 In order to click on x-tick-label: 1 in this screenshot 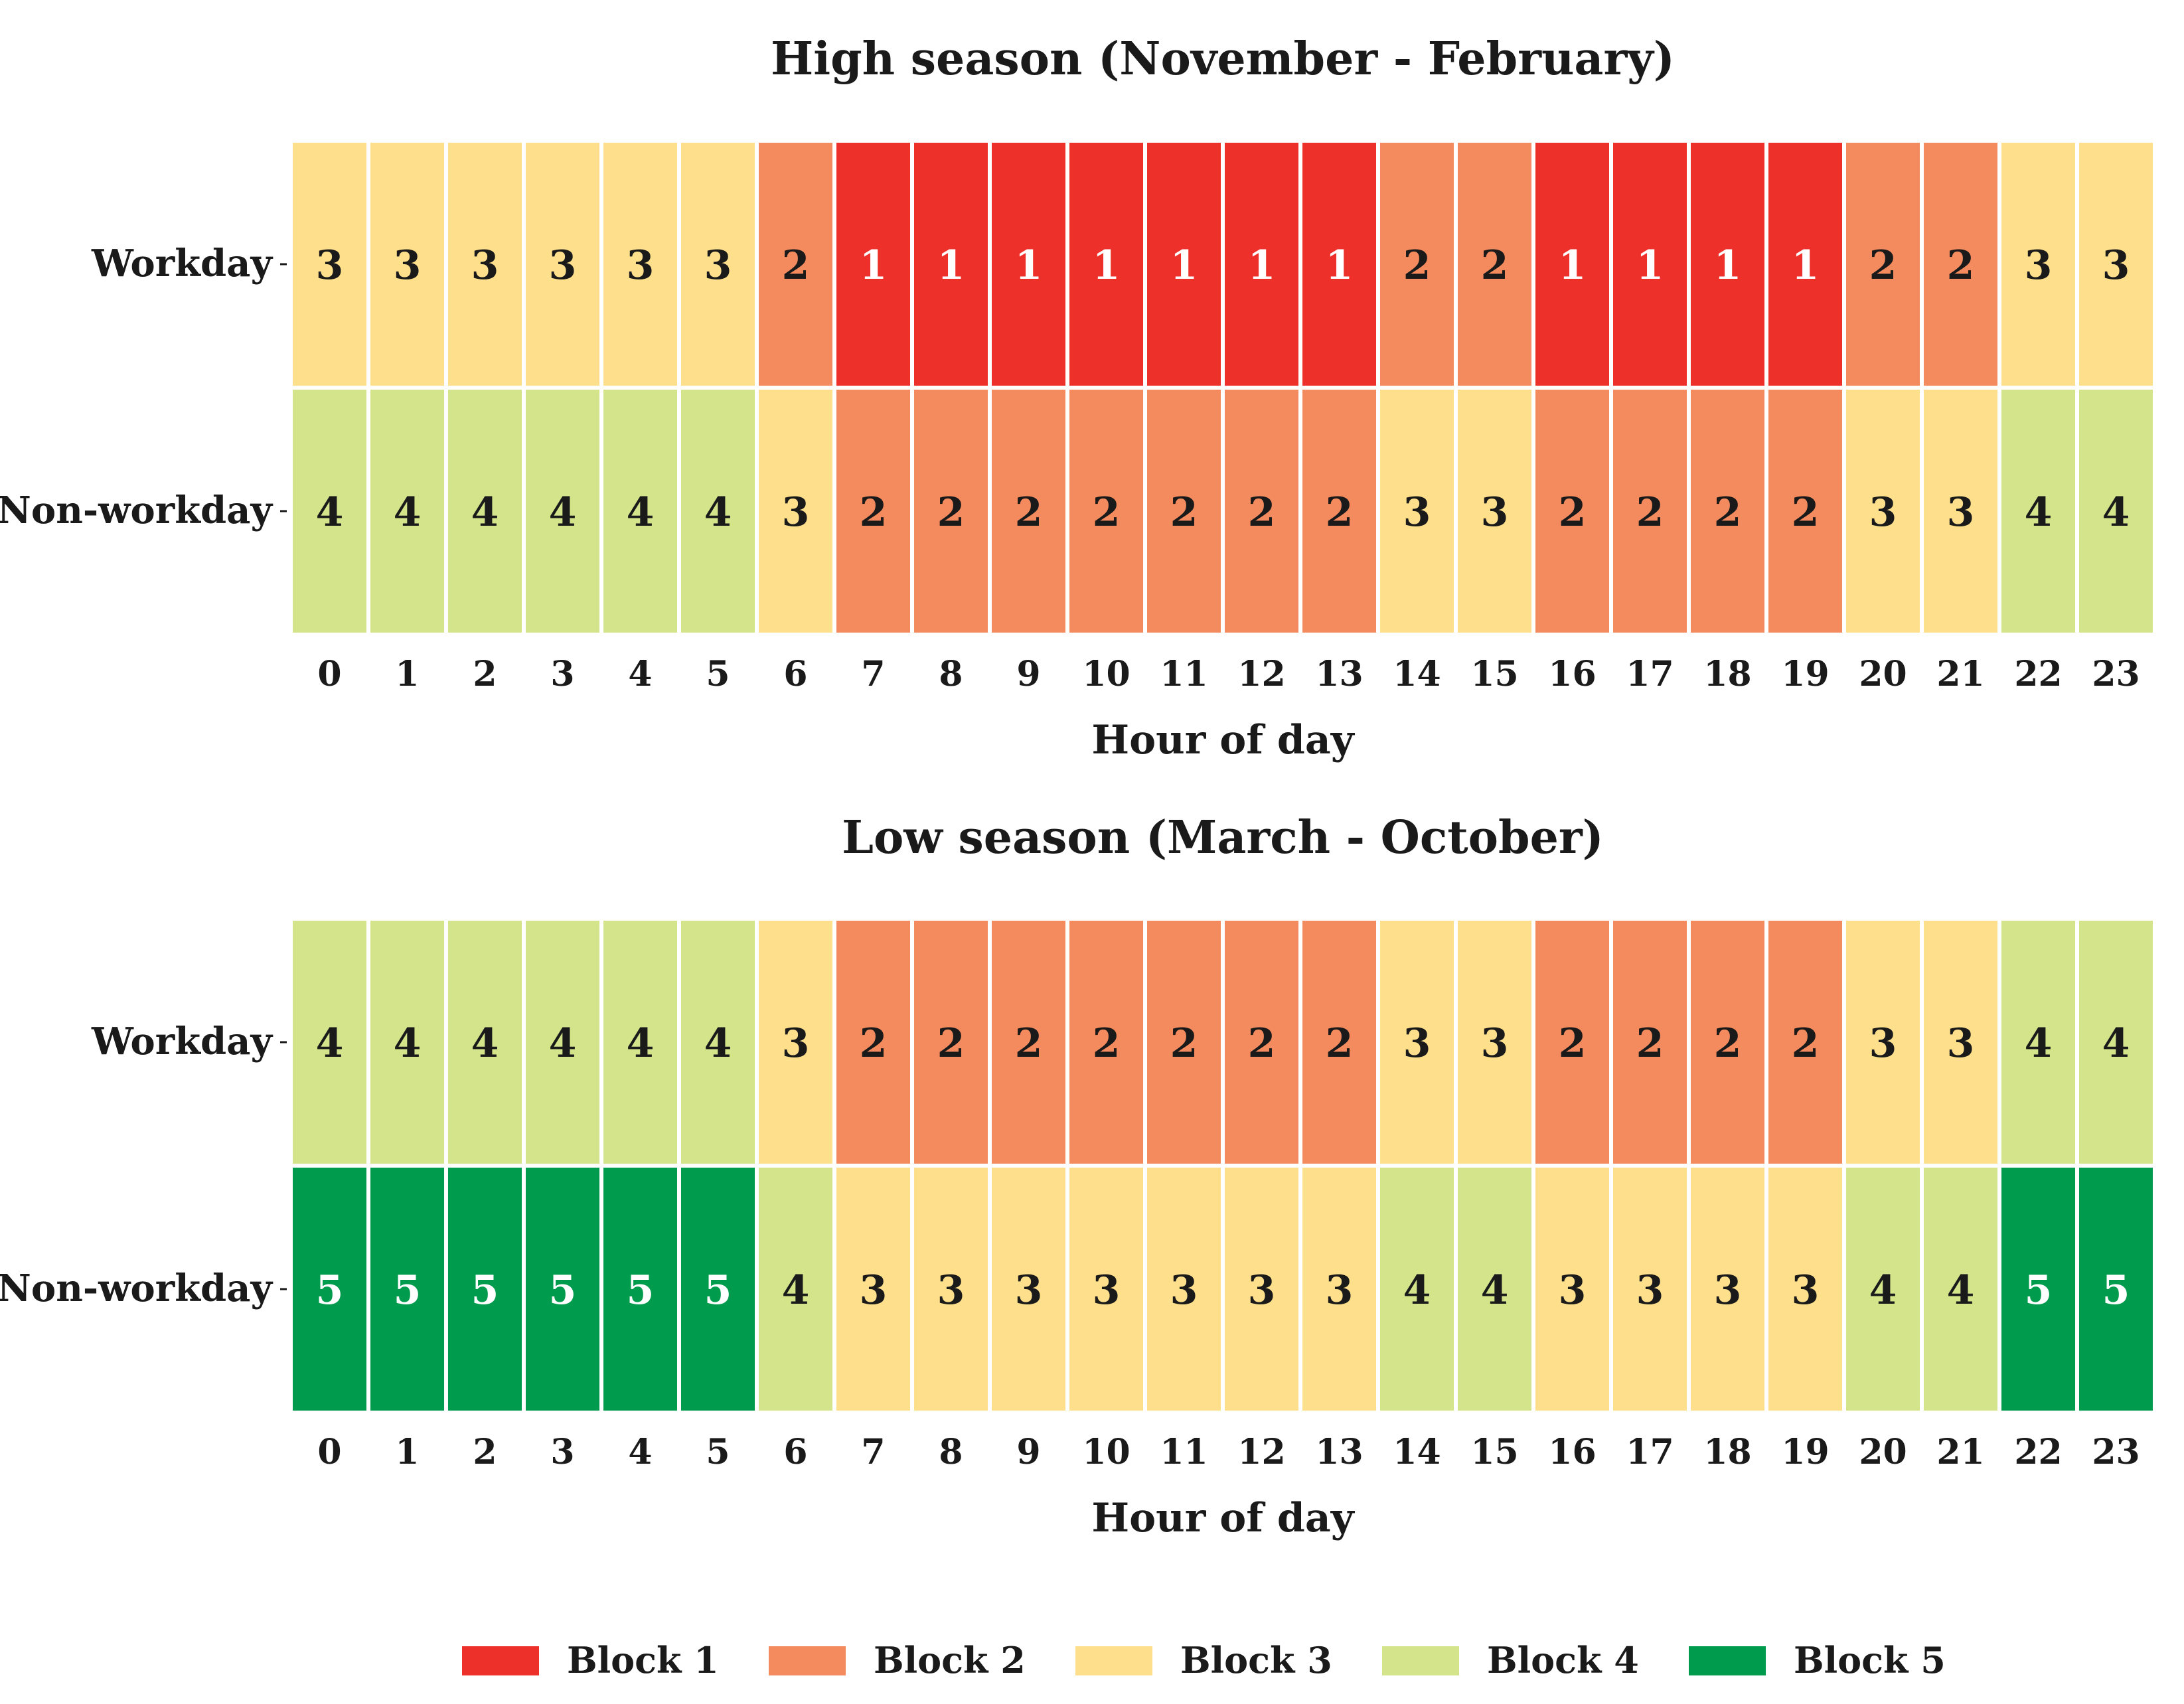, I will do `click(407, 1452)`.